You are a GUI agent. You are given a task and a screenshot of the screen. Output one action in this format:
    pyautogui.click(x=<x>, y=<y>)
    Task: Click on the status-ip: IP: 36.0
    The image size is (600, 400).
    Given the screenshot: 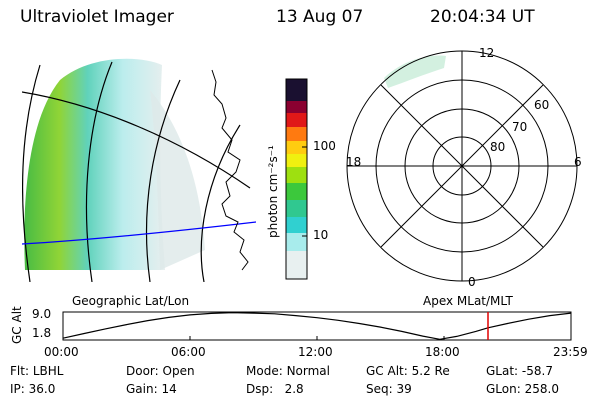 What is the action you would take?
    pyautogui.click(x=33, y=389)
    